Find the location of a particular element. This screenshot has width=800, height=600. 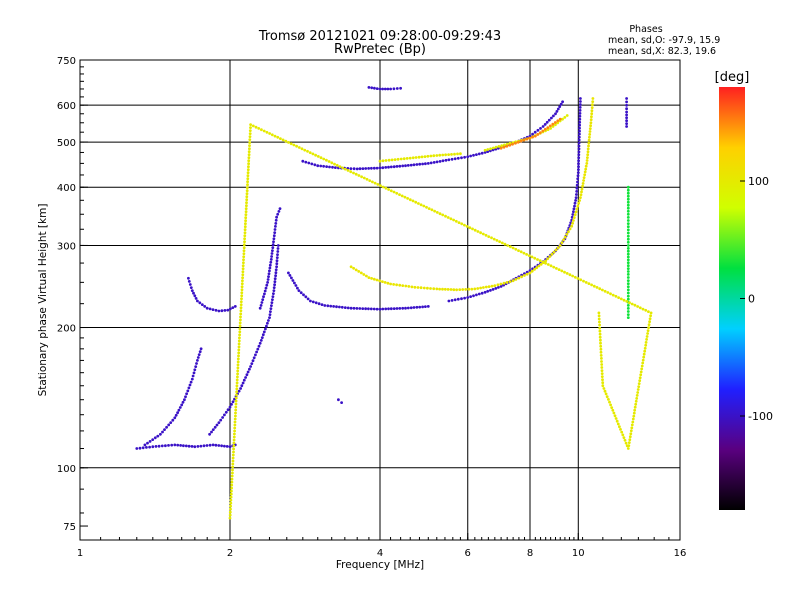

x-tick-label: 16 is located at coordinates (680, 553).